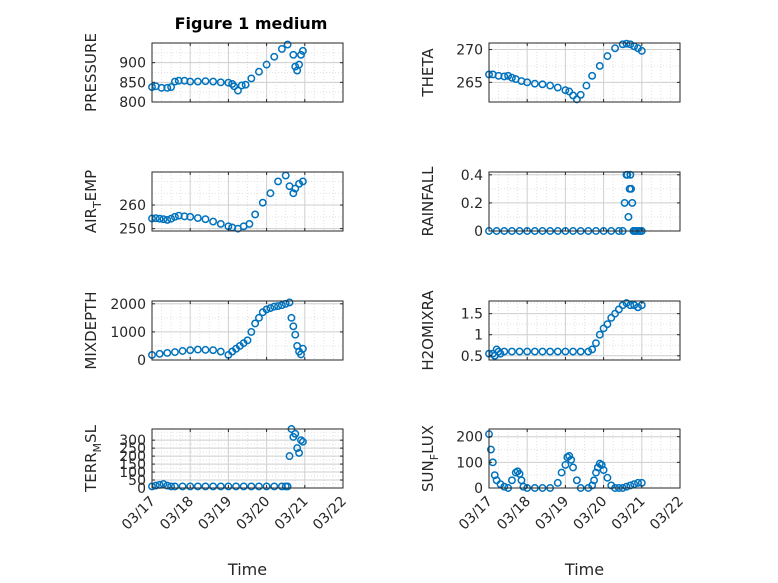 Image resolution: width=778 pixels, height=583 pixels. I want to click on y-tick-label: 0.2, so click(472, 204).